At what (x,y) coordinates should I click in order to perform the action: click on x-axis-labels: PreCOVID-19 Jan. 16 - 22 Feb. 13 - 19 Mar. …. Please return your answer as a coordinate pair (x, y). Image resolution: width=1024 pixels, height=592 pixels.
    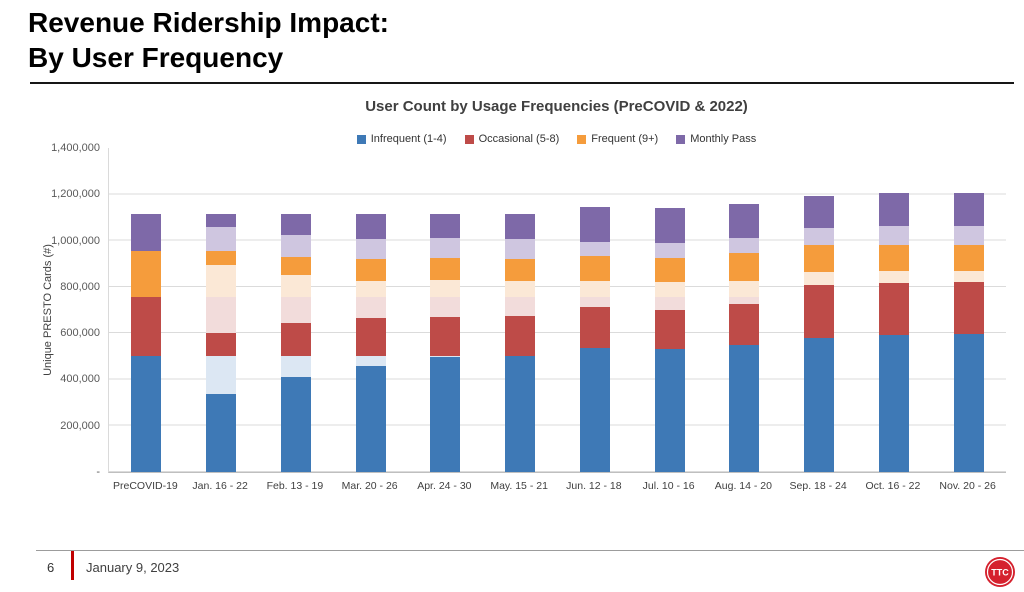
    Looking at the image, I should click on (556, 486).